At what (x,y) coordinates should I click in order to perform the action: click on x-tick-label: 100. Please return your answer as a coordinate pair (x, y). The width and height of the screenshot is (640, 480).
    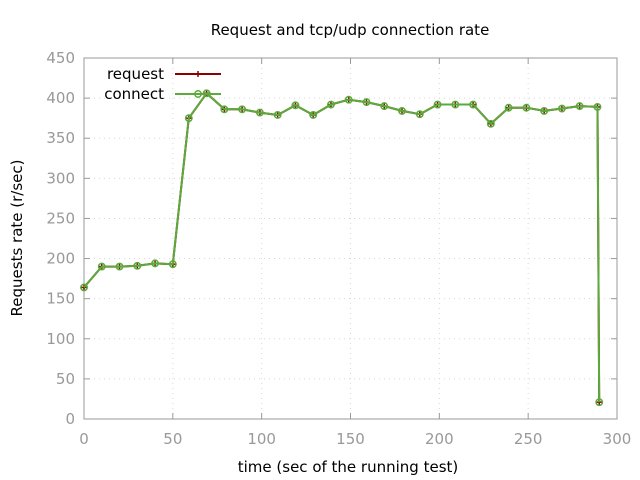
    Looking at the image, I should click on (261, 439).